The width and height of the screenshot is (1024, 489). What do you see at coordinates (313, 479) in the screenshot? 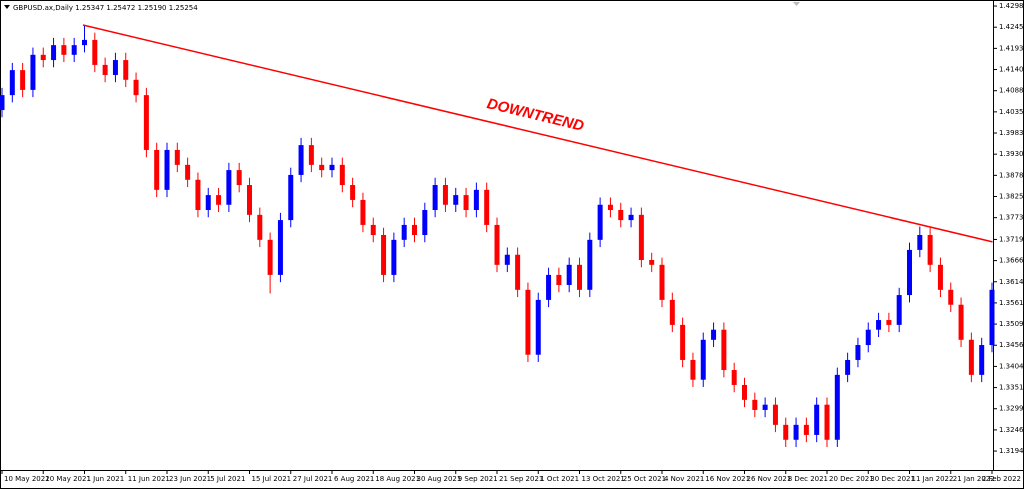
I see `x-tick-label: 27 Jul 2021` at bounding box center [313, 479].